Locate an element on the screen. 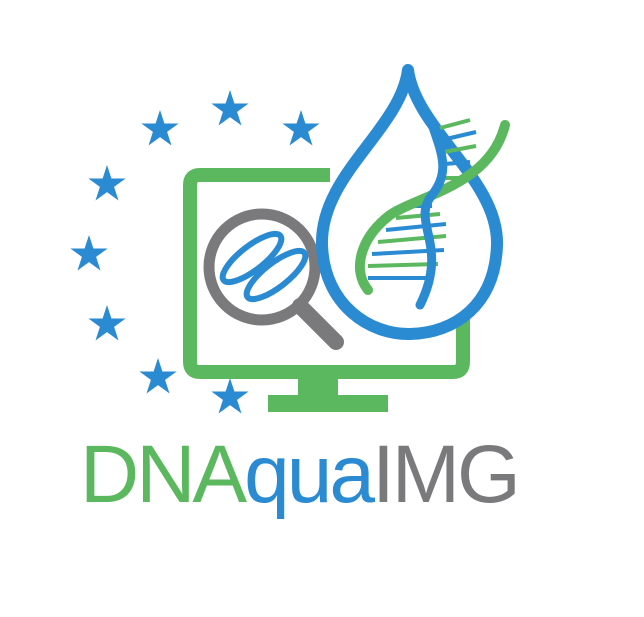 The image size is (644, 617). wordmark-qua: qua is located at coordinates (309, 474).